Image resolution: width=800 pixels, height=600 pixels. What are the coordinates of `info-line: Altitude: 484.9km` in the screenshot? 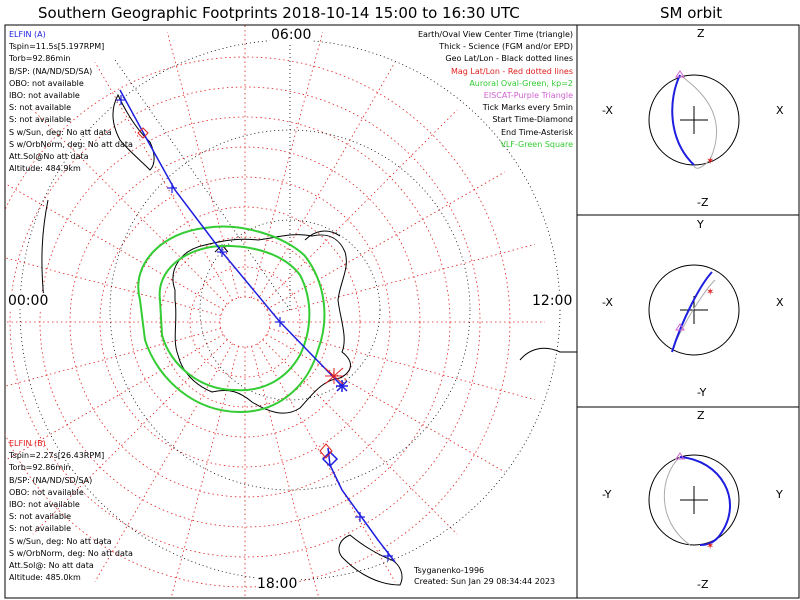 It's located at (45, 169).